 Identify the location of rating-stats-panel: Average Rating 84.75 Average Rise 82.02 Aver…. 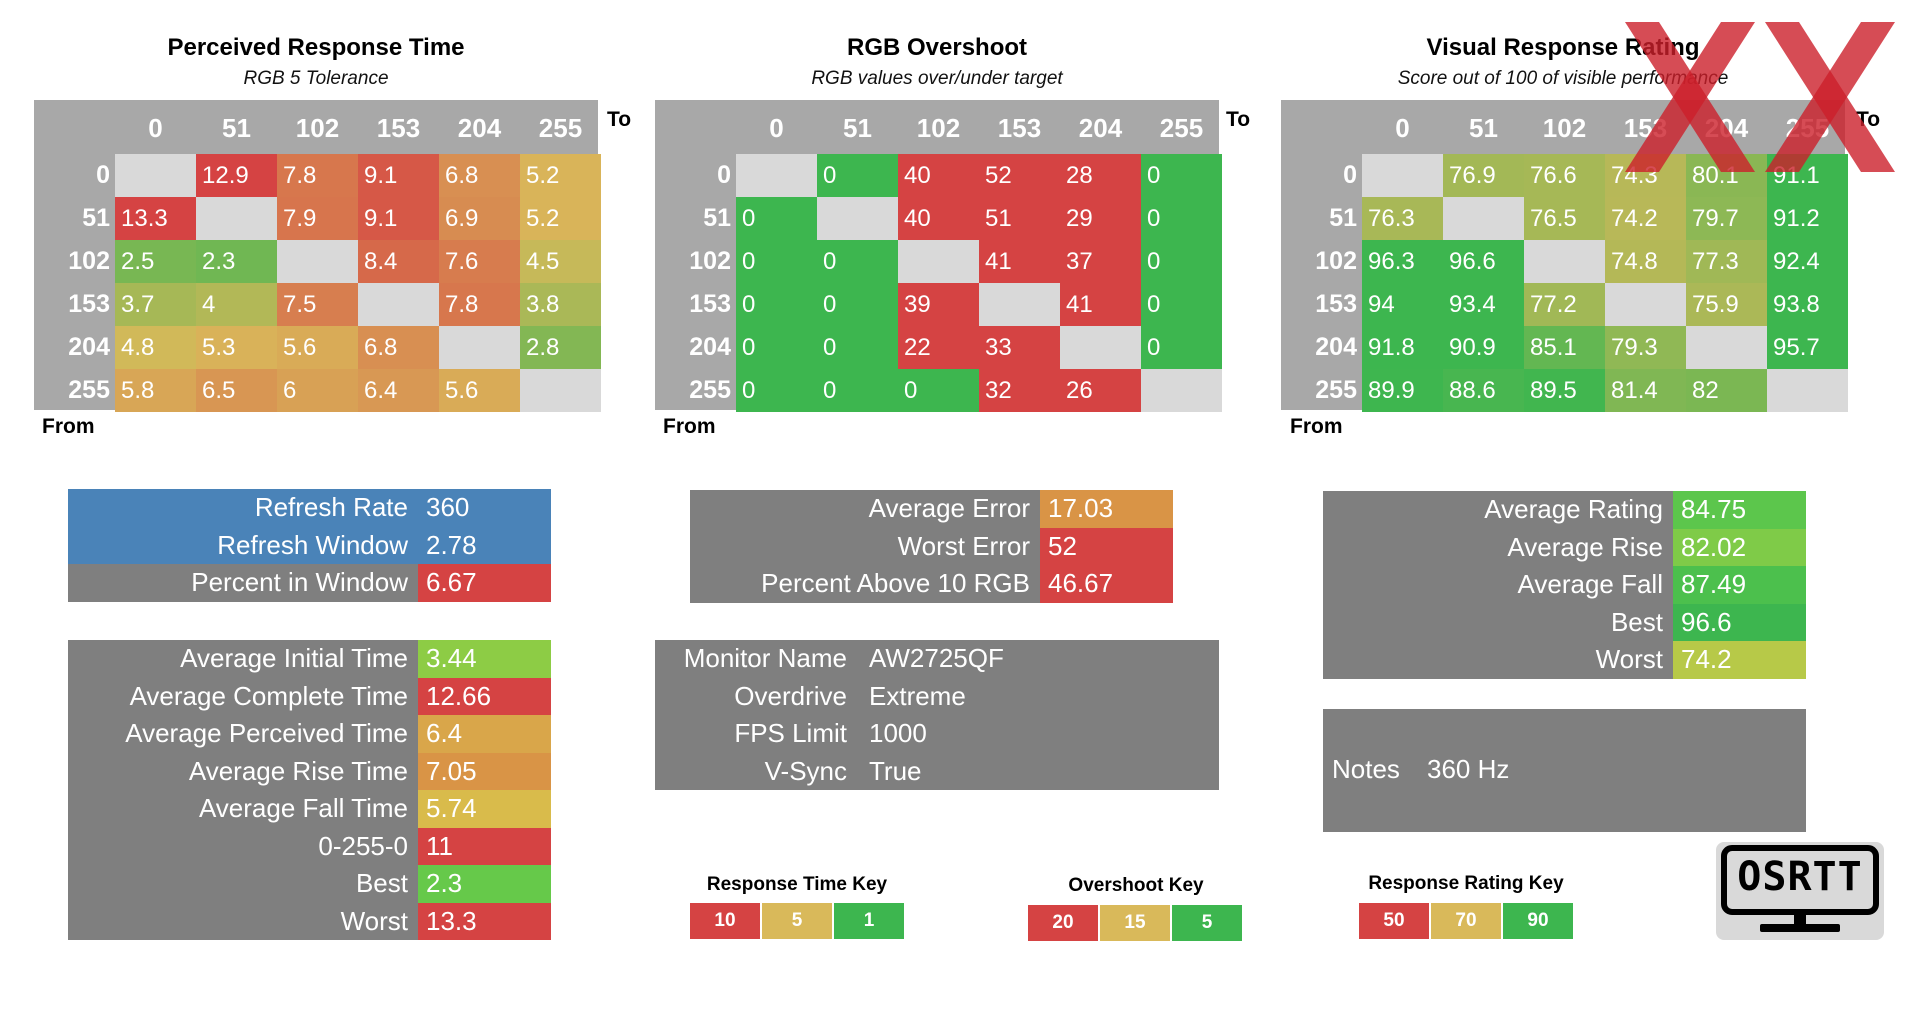
(1564, 585).